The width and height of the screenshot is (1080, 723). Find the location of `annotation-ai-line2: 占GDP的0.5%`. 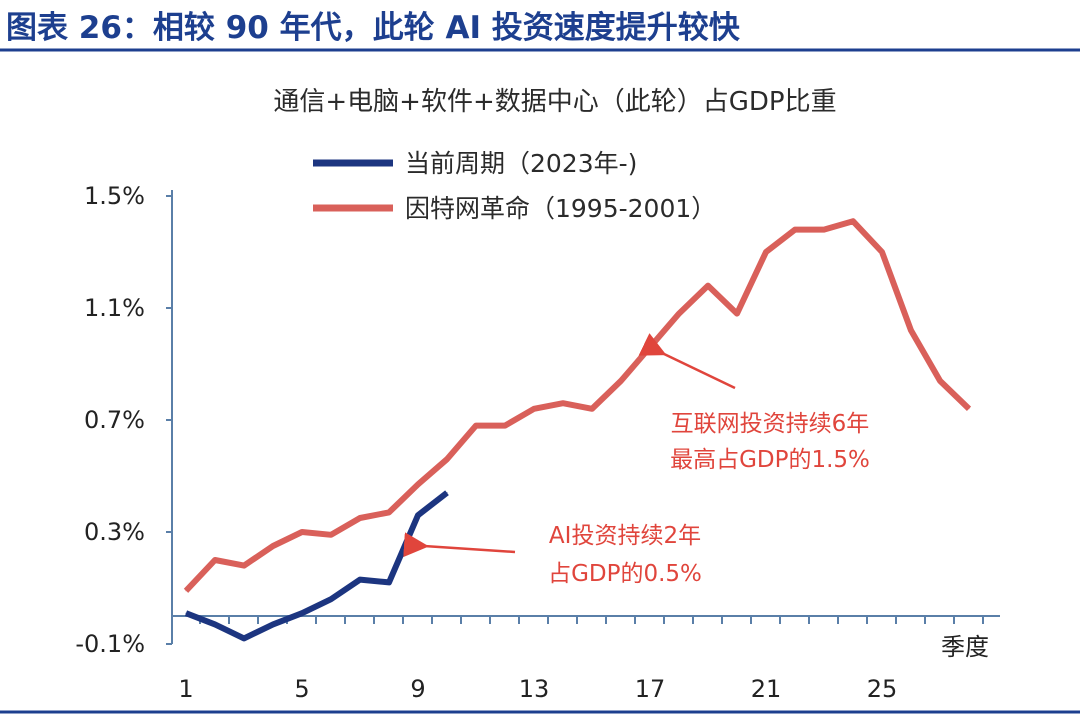

annotation-ai-line2: 占GDP的0.5% is located at coordinates (625, 574).